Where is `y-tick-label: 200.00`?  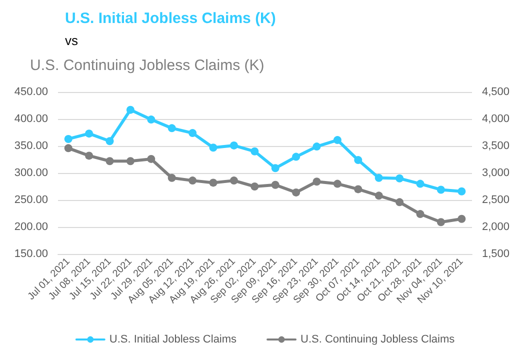
y-tick-label: 200.00 is located at coordinates (31, 227).